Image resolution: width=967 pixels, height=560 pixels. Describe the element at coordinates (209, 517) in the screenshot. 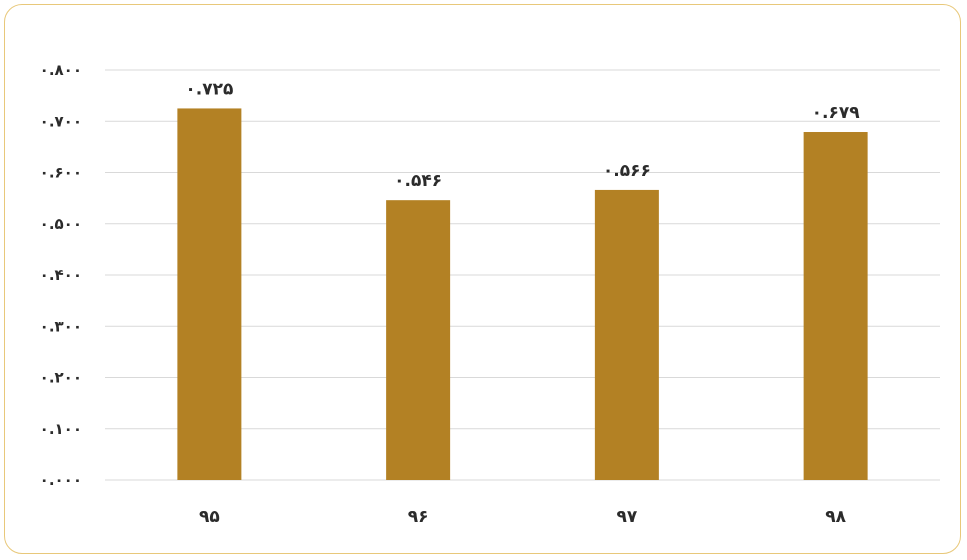

I see `x-tick-label-0: ۹۵` at that location.